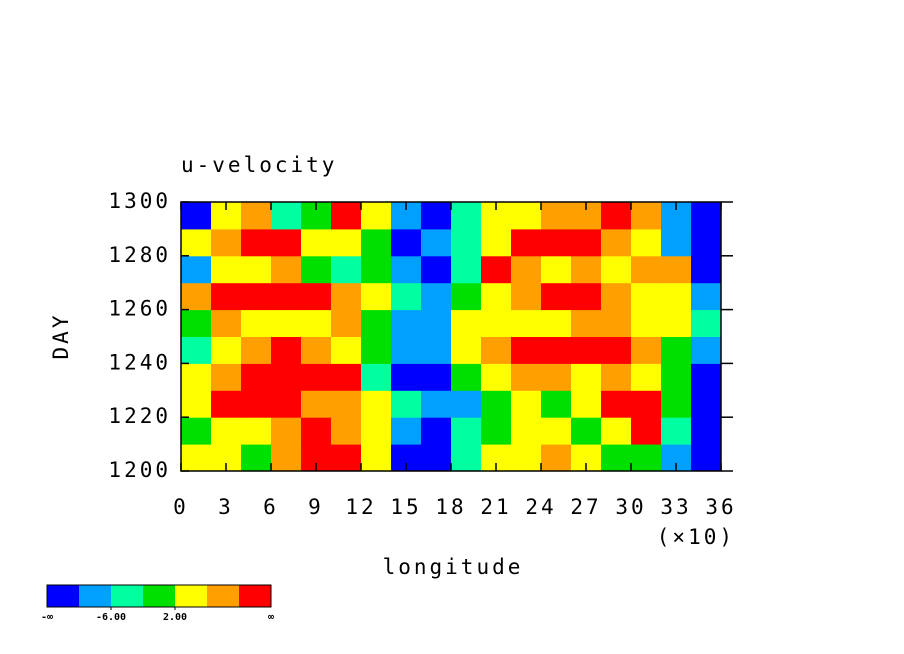  Describe the element at coordinates (139, 309) in the screenshot. I see `y-tick-label: 1260` at that location.